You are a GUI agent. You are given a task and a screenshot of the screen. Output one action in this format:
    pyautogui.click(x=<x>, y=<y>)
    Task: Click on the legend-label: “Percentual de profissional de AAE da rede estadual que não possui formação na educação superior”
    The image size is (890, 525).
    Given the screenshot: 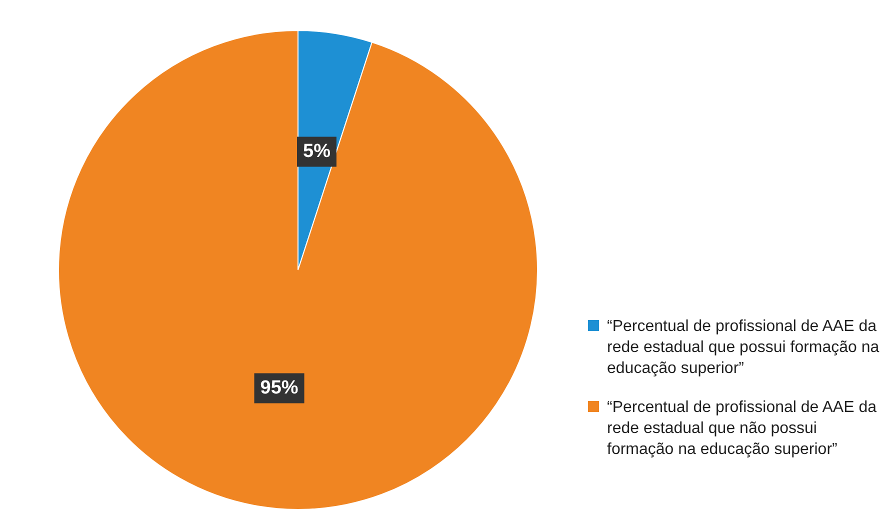 What is the action you would take?
    pyautogui.click(x=742, y=429)
    